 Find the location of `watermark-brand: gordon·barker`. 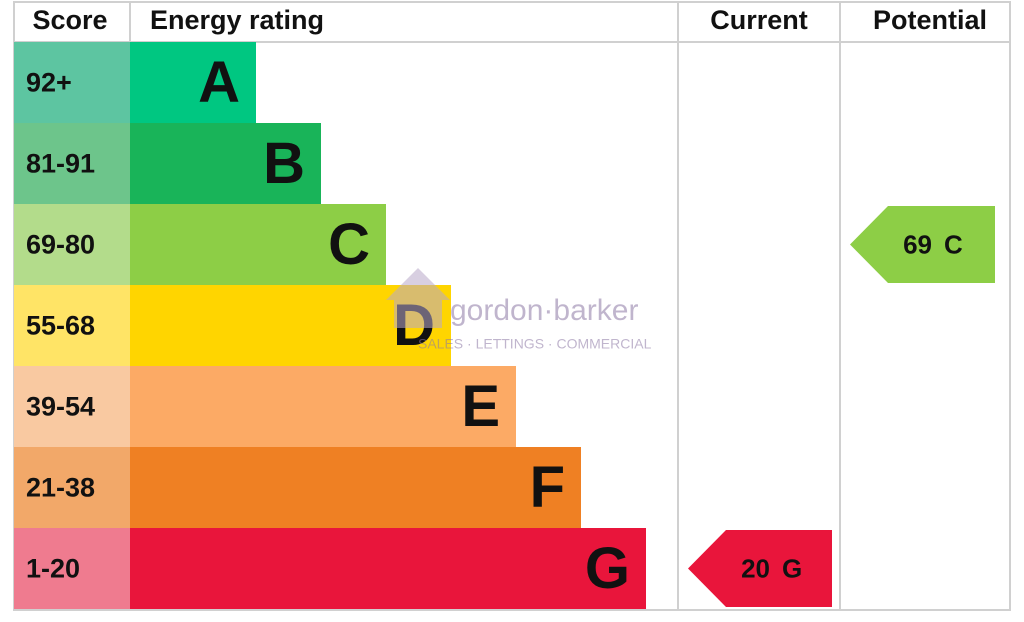

watermark-brand: gordon·barker is located at coordinates (544, 310).